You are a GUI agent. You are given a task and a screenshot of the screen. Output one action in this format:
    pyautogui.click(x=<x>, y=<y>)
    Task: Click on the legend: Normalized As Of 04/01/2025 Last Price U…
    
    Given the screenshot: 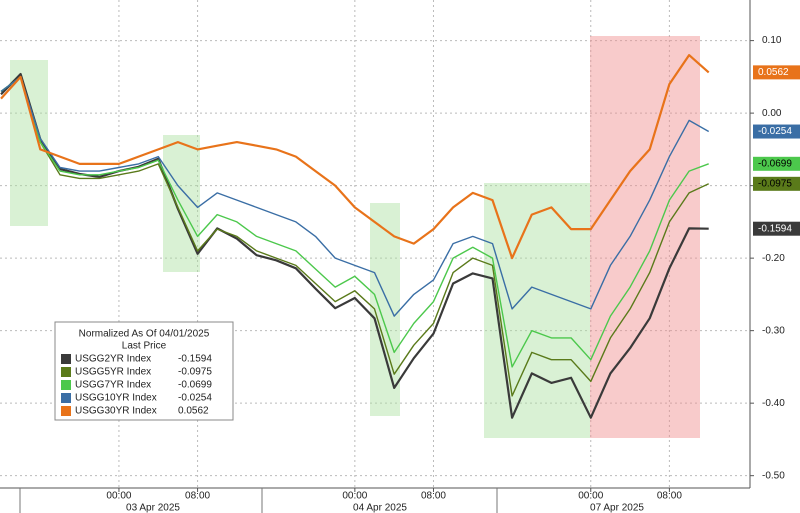 What is the action you would take?
    pyautogui.click(x=144, y=371)
    